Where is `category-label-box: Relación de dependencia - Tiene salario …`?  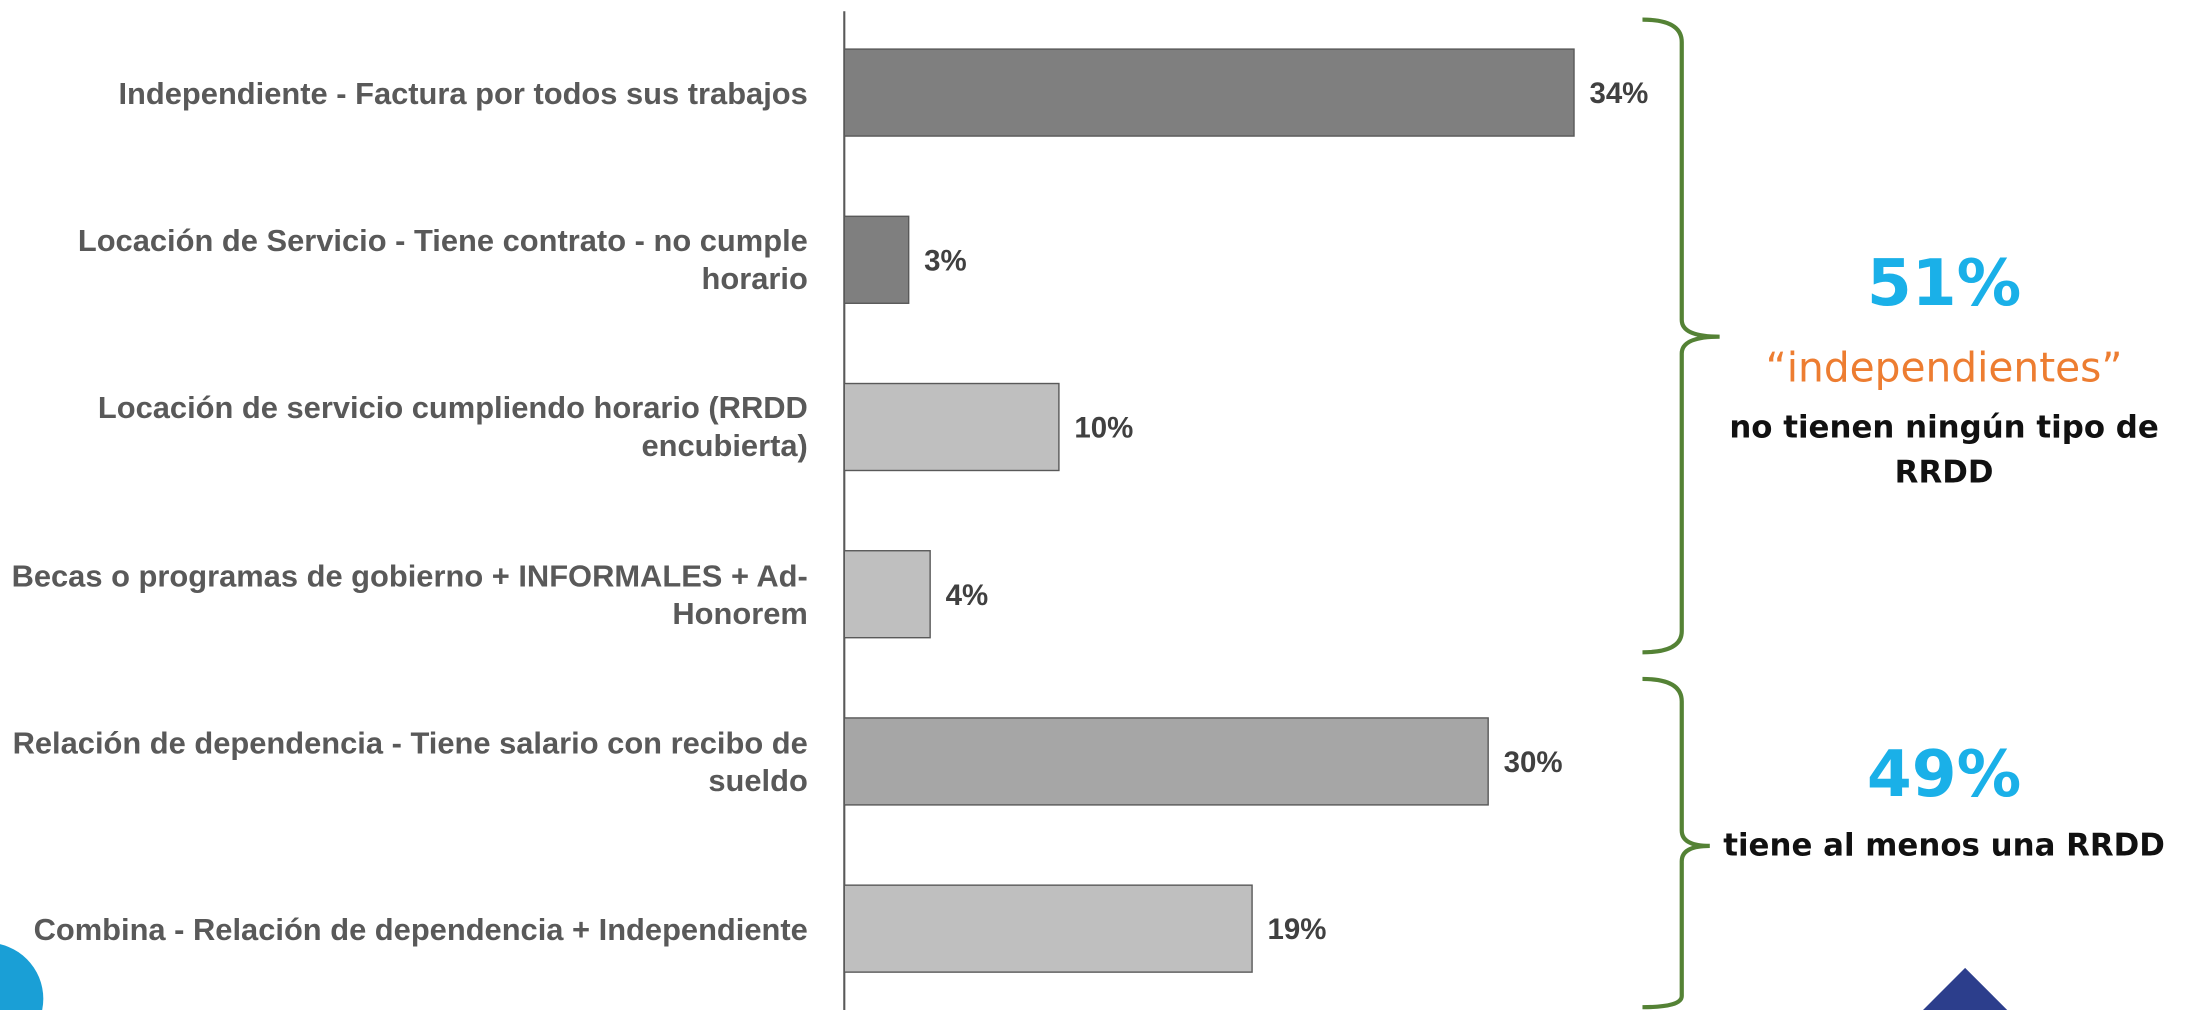
category-label-box: Relación de dependencia - Tiene salario … is located at coordinates (410, 761).